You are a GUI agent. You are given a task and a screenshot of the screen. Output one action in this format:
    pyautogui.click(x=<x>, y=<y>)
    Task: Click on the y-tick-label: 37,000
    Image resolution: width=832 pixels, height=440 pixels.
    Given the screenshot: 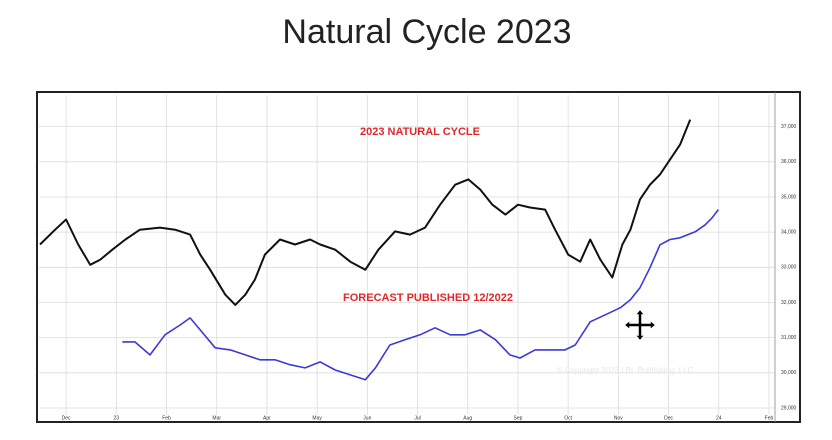 What is the action you would take?
    pyautogui.click(x=789, y=127)
    